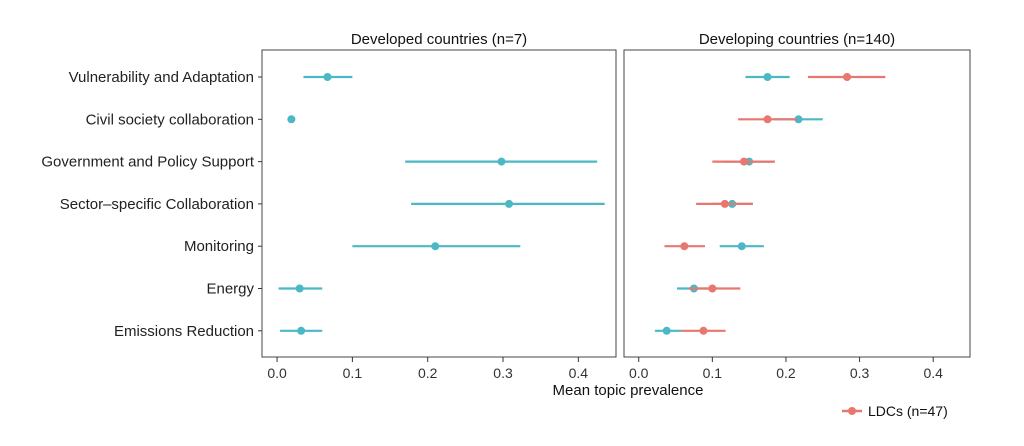 This screenshot has height=446, width=1024. Describe the element at coordinates (628, 390) in the screenshot. I see `x-axis-label: Mean topic prevalence` at that location.